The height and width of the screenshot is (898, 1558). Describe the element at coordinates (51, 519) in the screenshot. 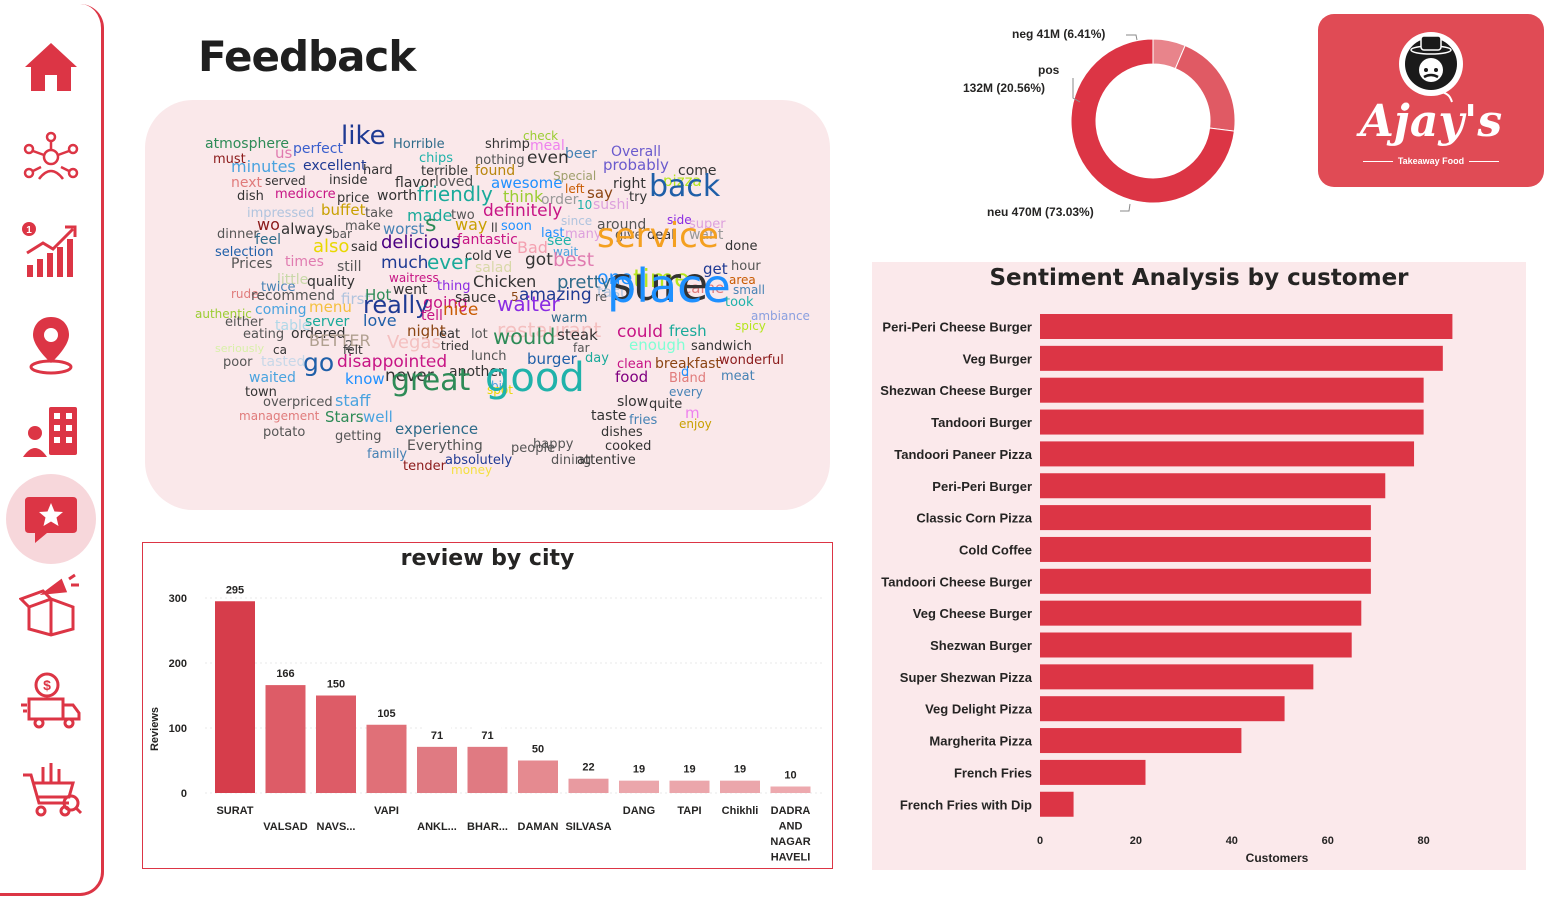

I see `nav-feedback` at that location.